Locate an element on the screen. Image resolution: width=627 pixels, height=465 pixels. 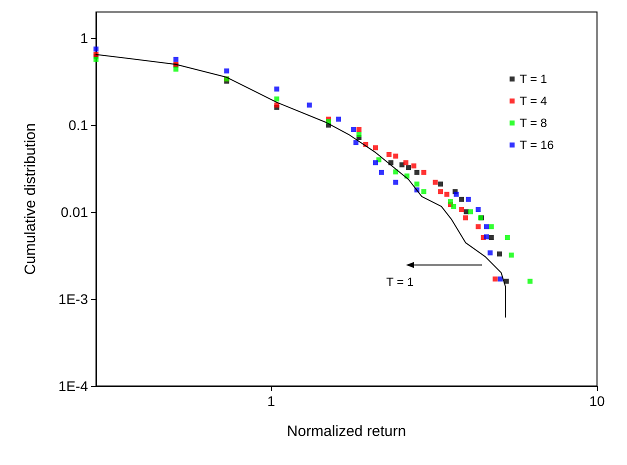
y-tick-label: 1E-4 is located at coordinates (73, 386).